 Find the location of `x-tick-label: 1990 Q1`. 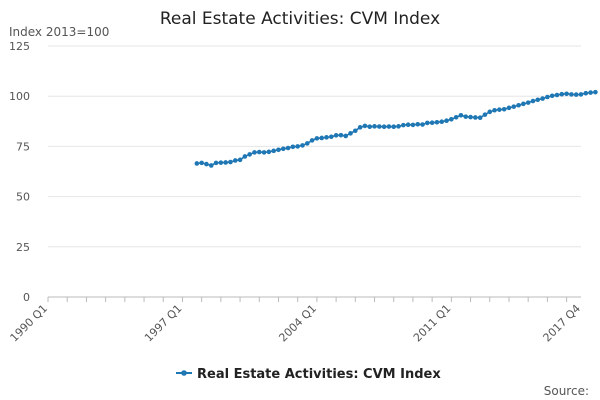

x-tick-label: 1990 Q1 is located at coordinates (29, 323).